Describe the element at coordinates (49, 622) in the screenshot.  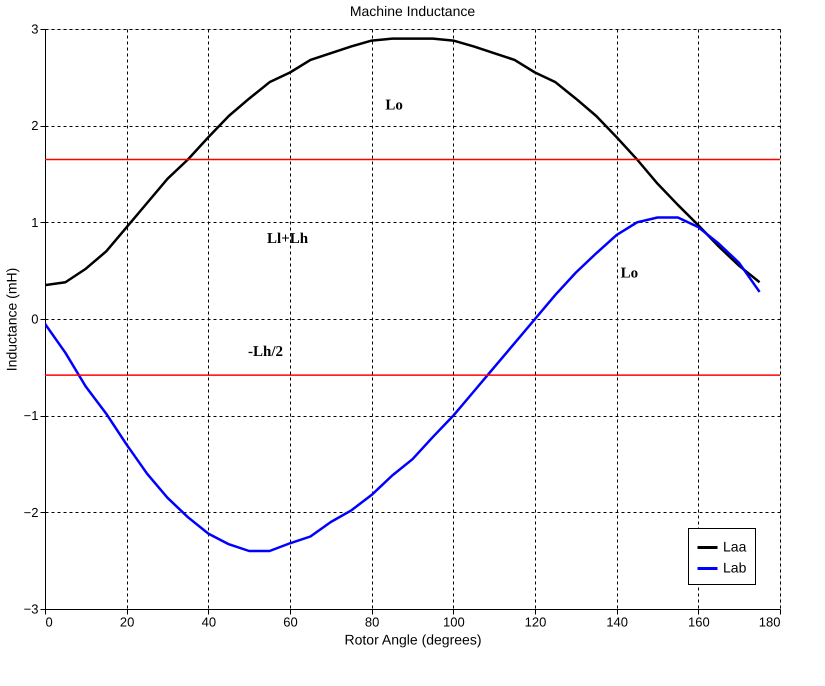
I see `x-tick-label: 0` at that location.